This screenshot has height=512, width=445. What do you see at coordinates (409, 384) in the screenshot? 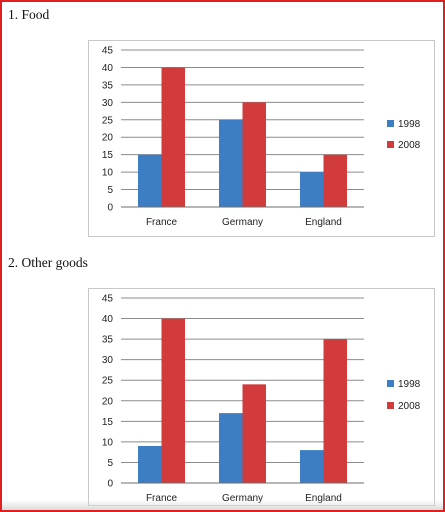
I see `other-goods-legend-label: 1998` at bounding box center [409, 384].